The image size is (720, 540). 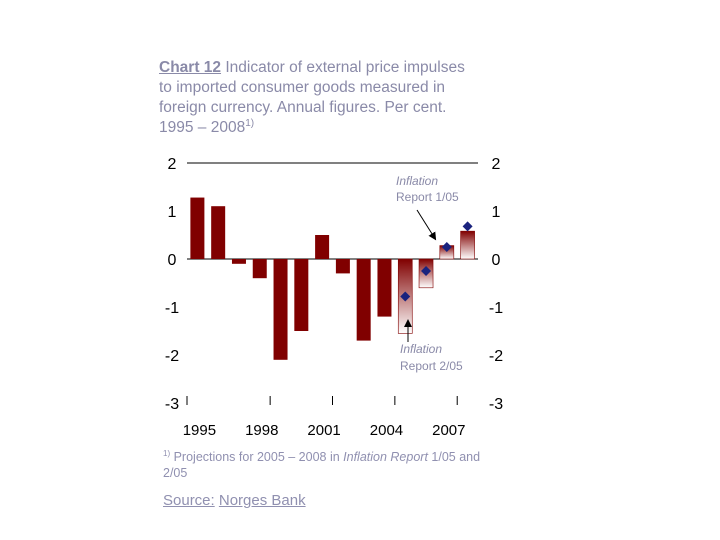 I want to click on y-tick-label-left: 2, so click(x=172, y=164).